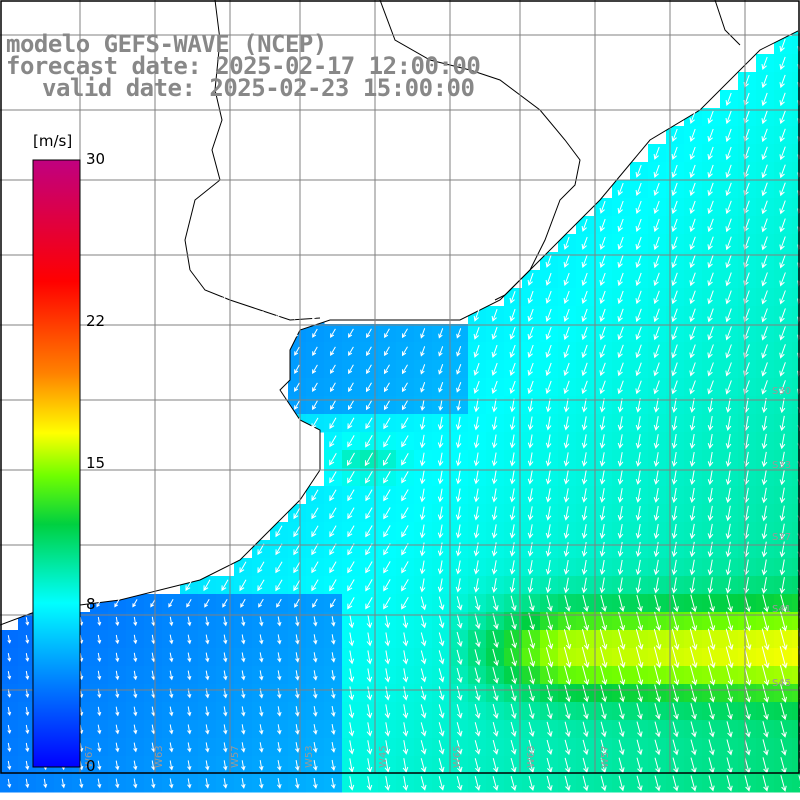 The height and width of the screenshot is (800, 800). Describe the element at coordinates (96, 462) in the screenshot. I see `colorbar-tick-label: 15` at that location.